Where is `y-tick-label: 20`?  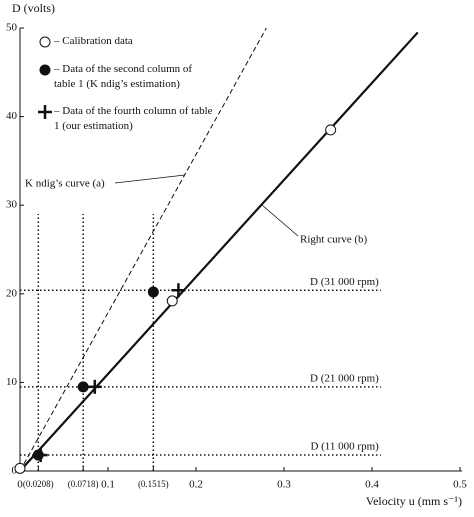
y-tick-label: 20 is located at coordinates (12, 293).